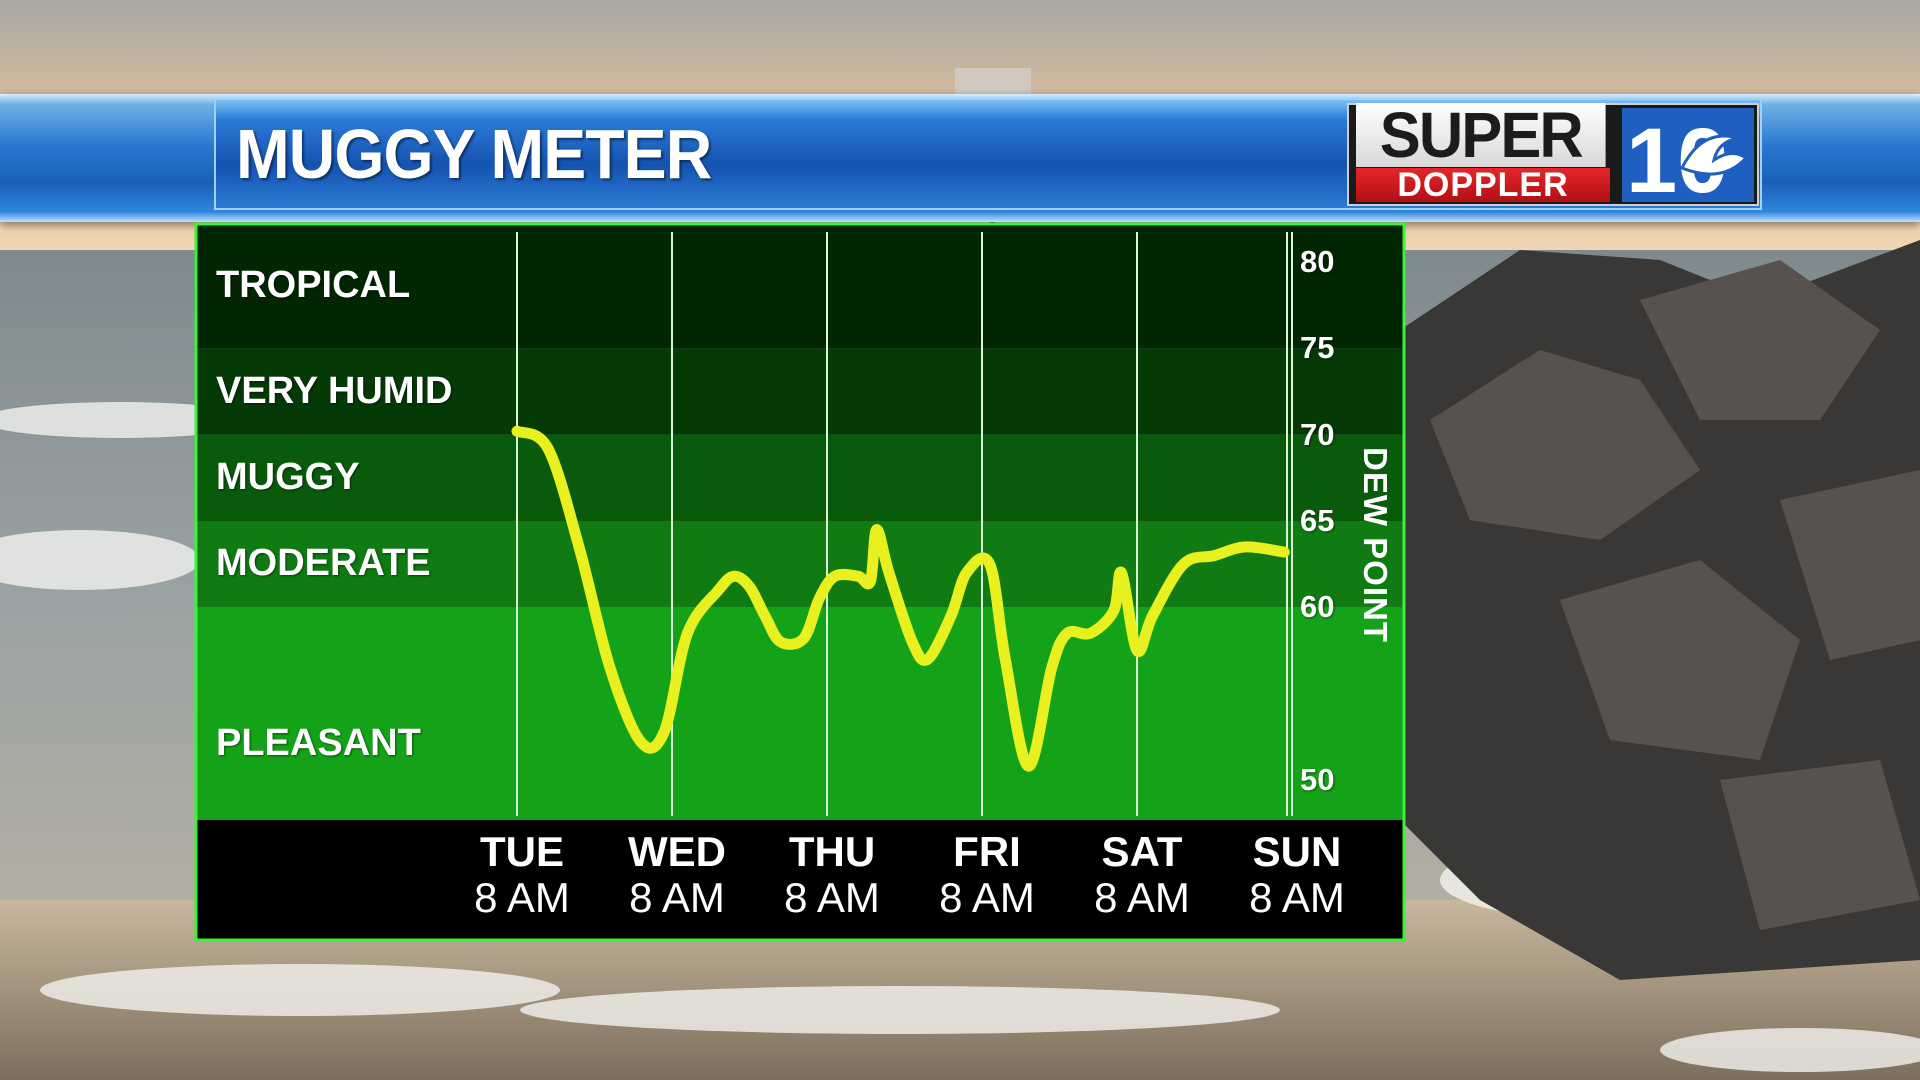 The width and height of the screenshot is (1920, 1080). I want to click on x-time-wed: 8 AM, so click(677, 897).